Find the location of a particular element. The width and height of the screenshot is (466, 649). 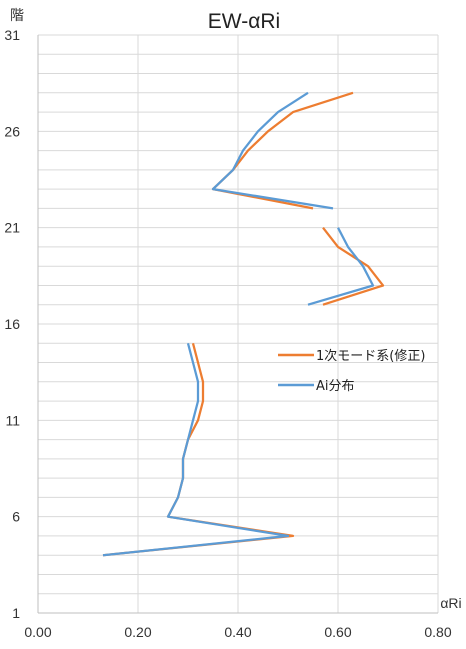

x-axis-label: αRi is located at coordinates (450, 603).